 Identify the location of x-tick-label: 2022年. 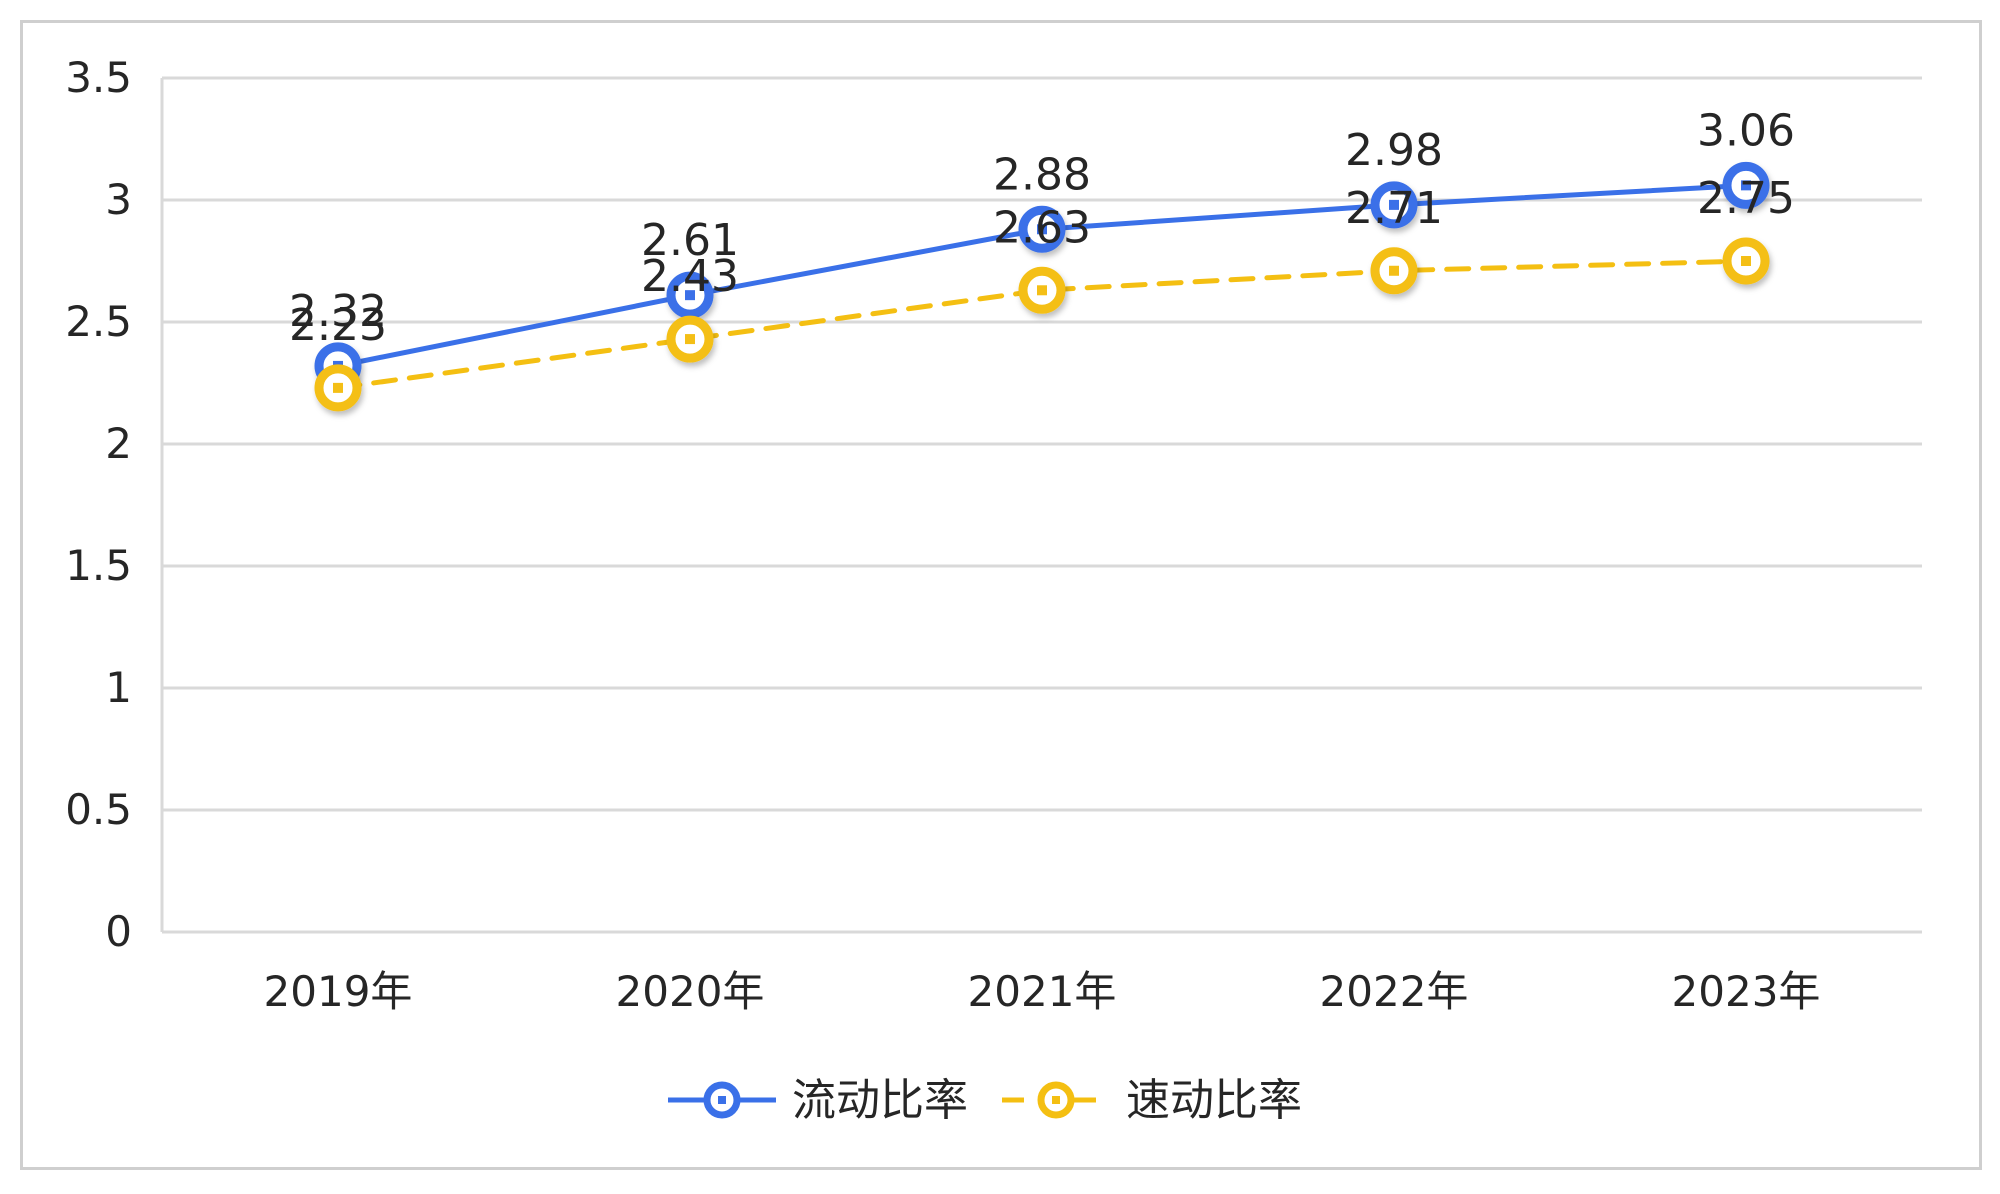
(1394, 991).